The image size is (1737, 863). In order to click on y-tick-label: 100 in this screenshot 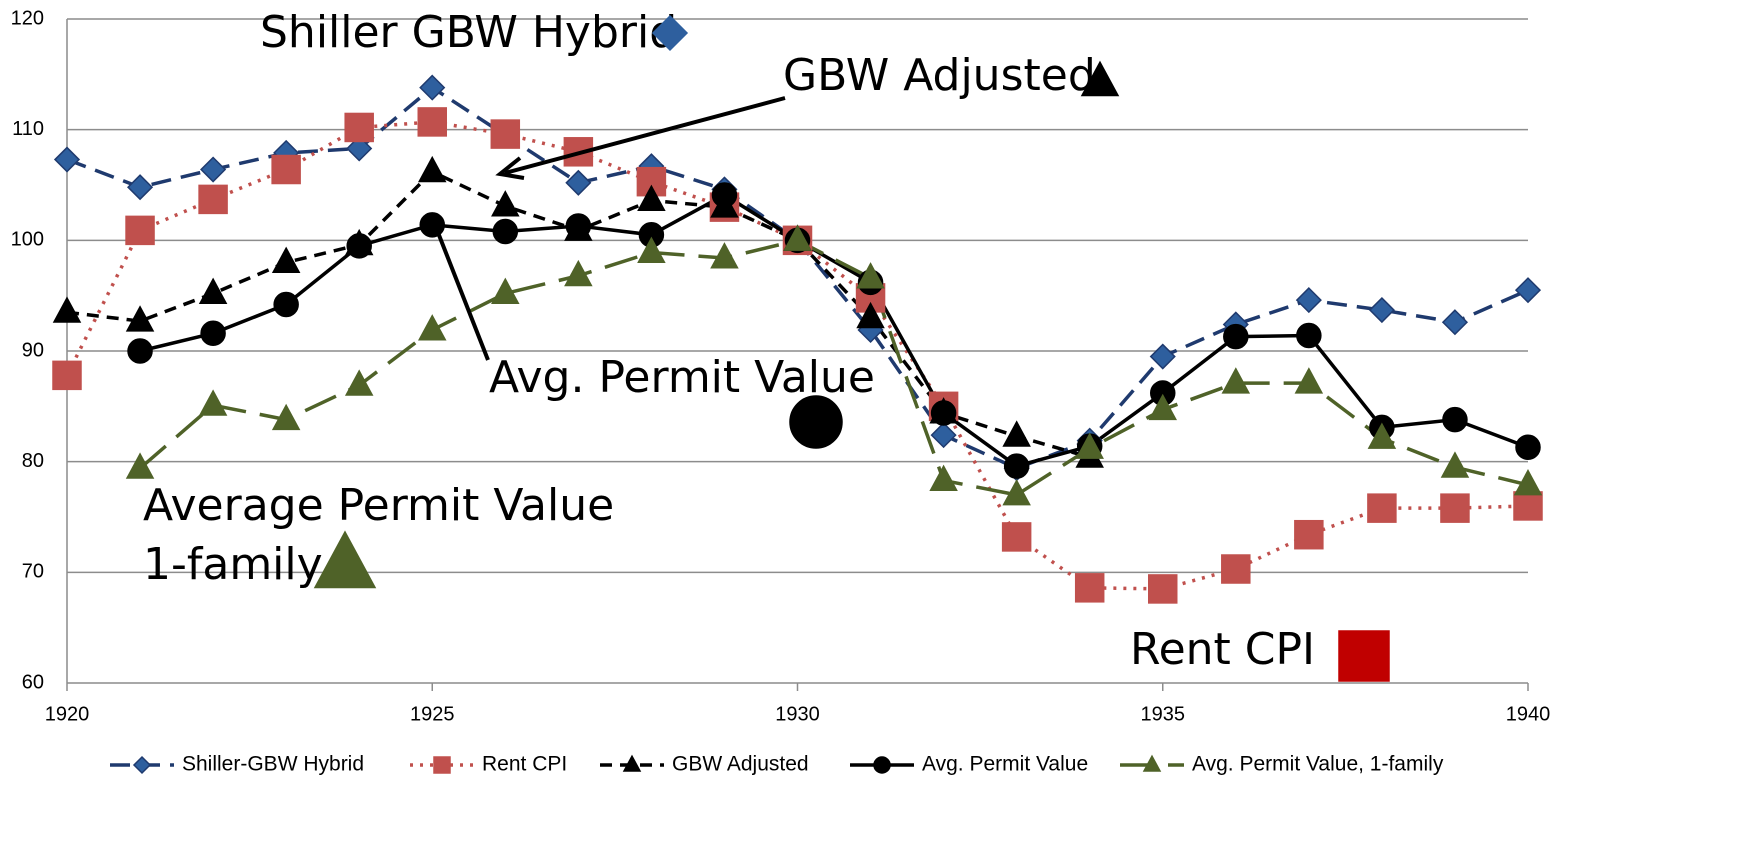, I will do `click(27, 240)`.